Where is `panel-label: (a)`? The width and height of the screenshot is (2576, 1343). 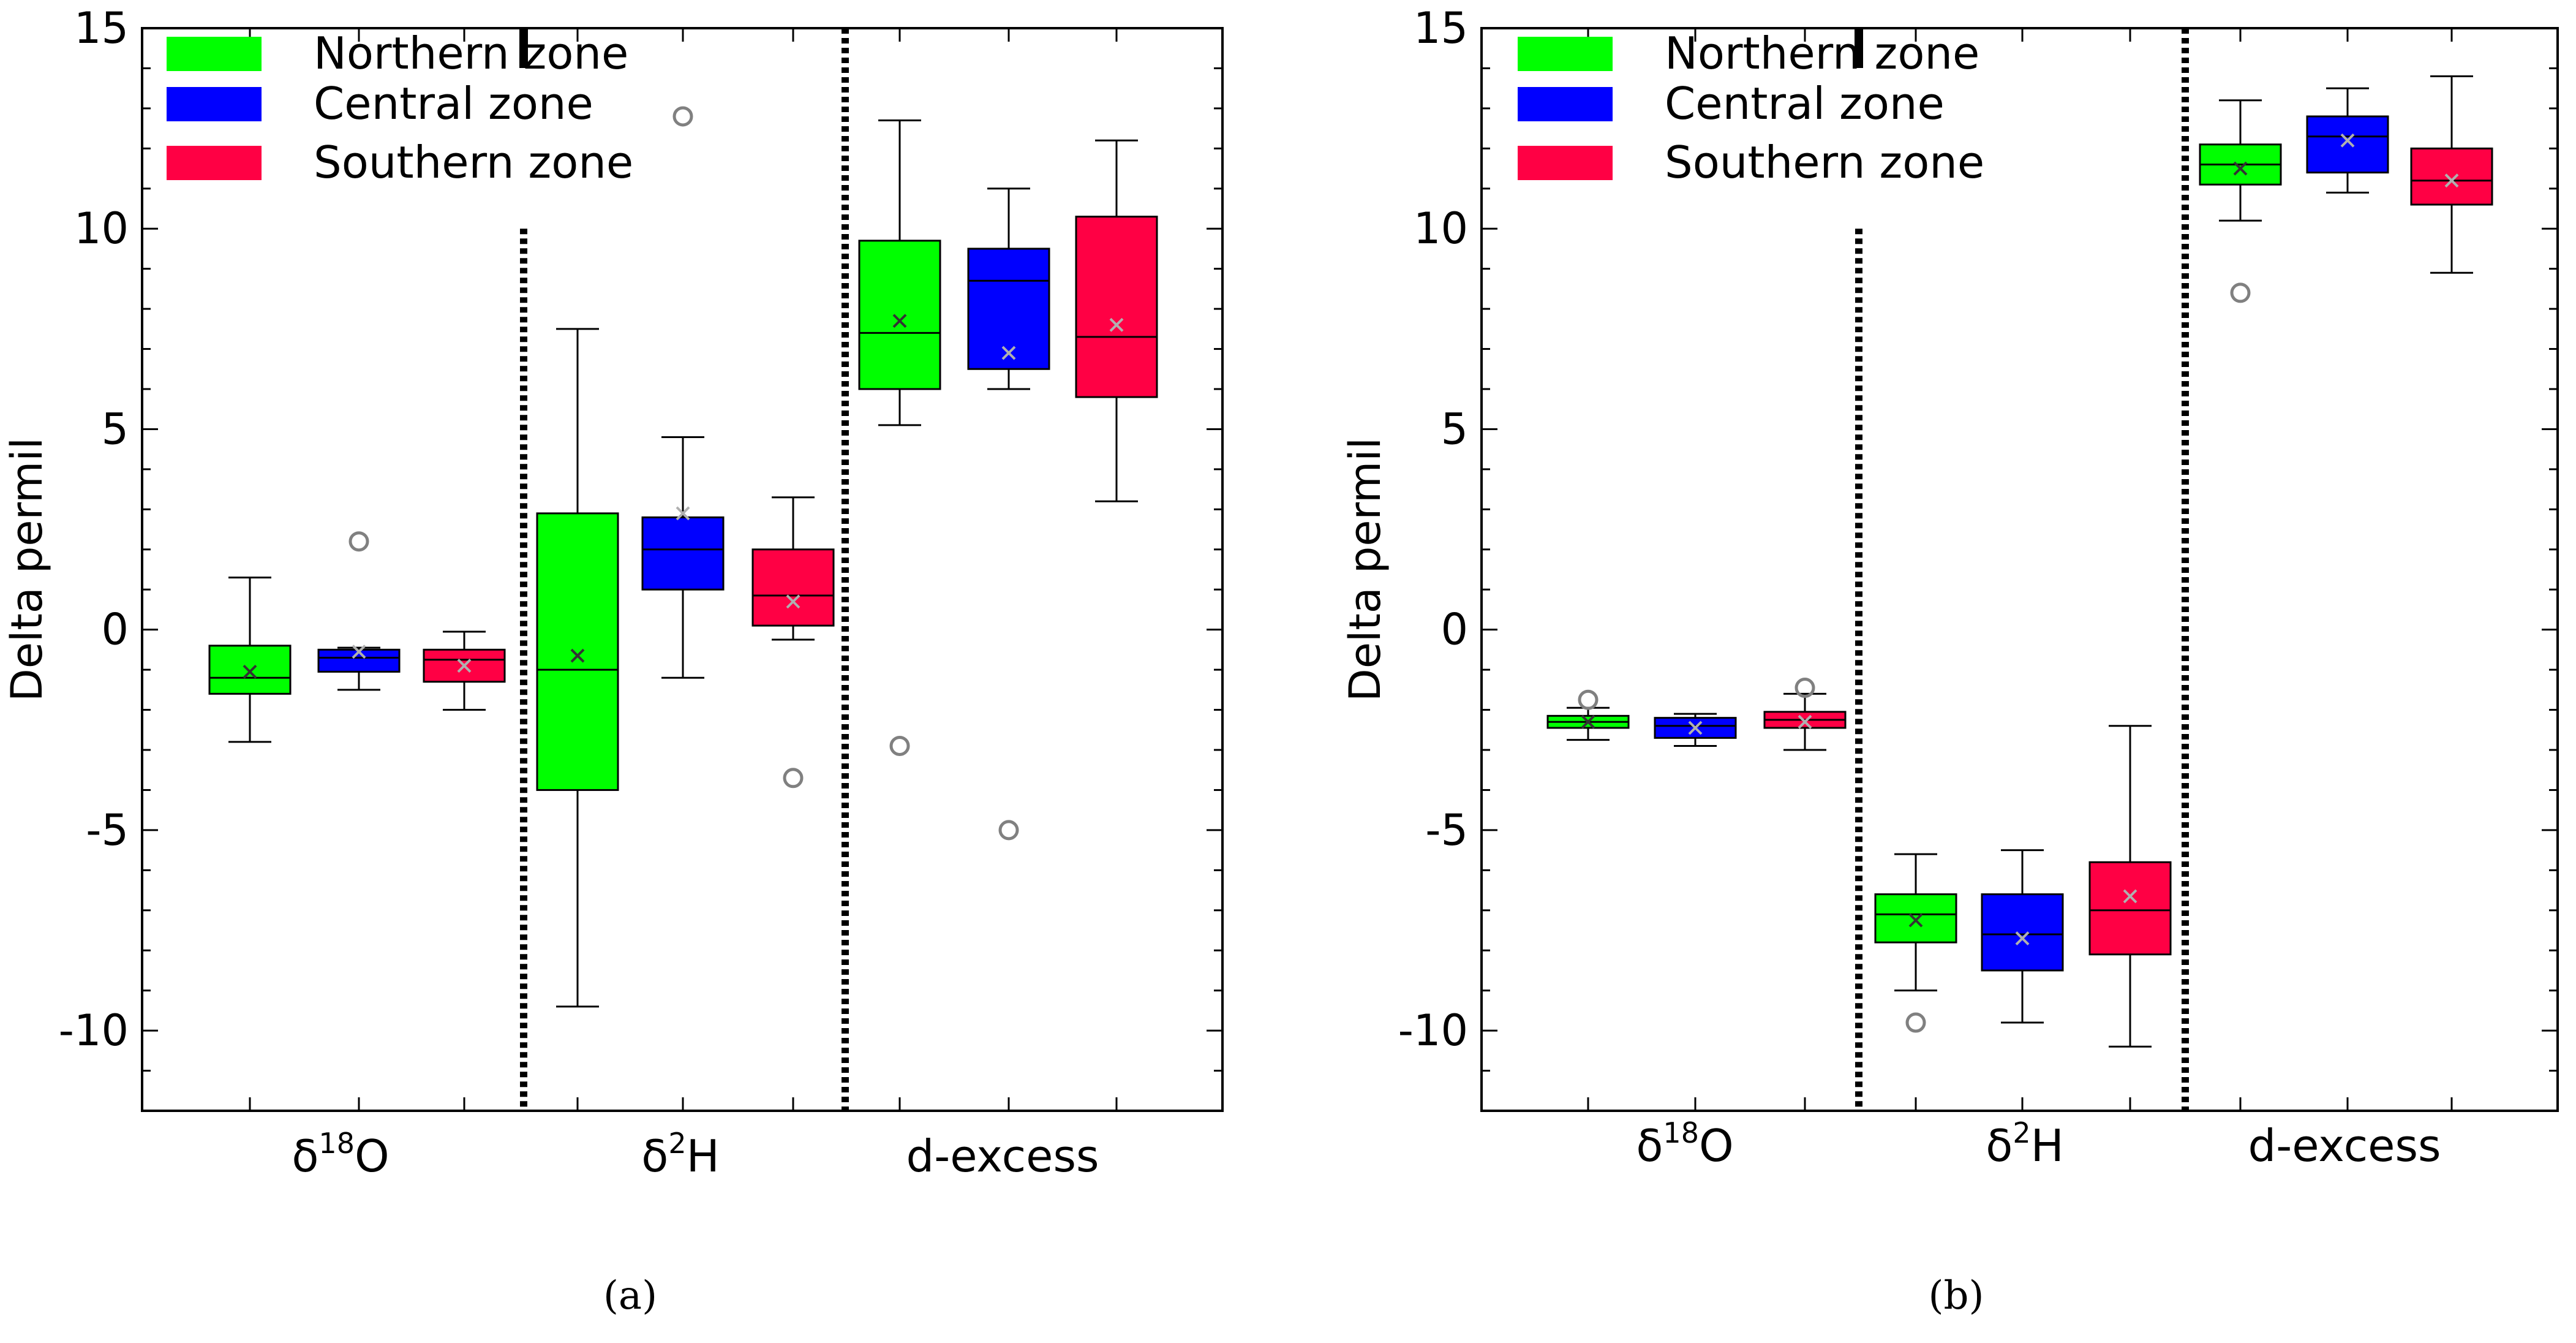 panel-label: (a) is located at coordinates (630, 1296).